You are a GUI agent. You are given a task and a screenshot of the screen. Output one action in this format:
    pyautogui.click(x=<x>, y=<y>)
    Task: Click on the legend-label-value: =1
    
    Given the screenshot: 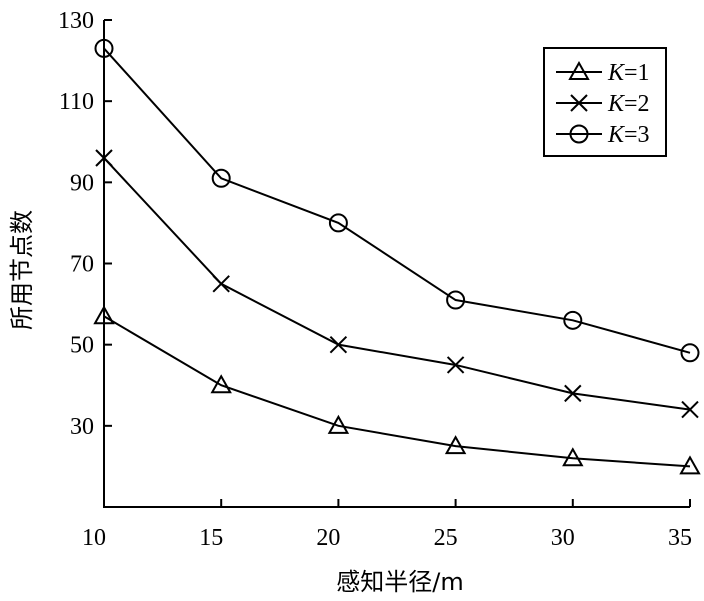 What is the action you would take?
    pyautogui.click(x=637, y=73)
    